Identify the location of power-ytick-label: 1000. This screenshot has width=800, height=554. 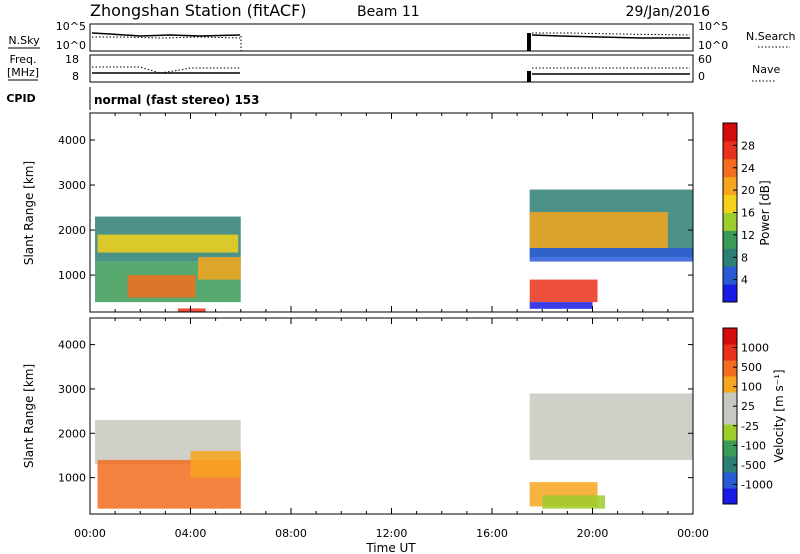
(72, 275).